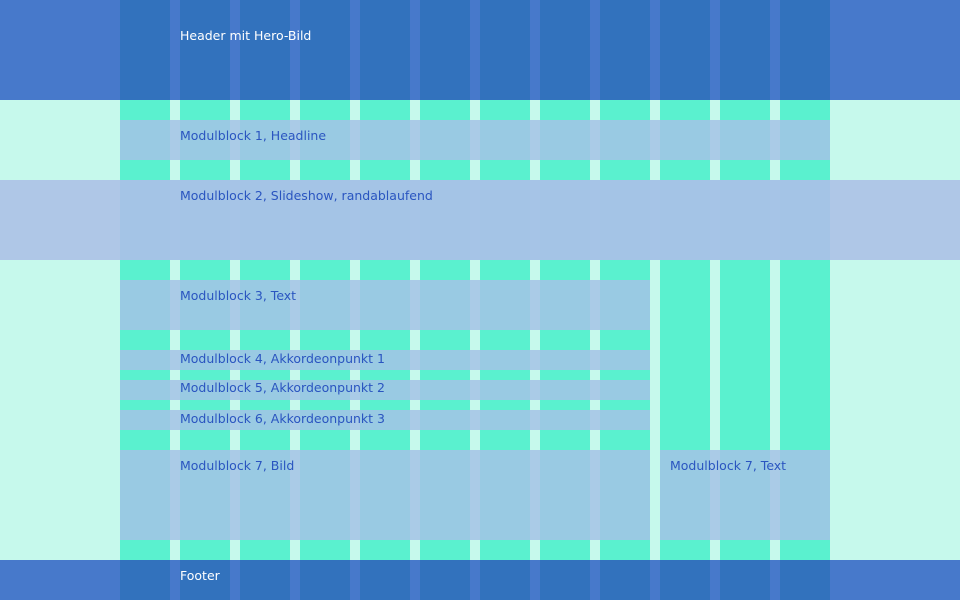  What do you see at coordinates (745, 495) in the screenshot?
I see `module-block-7-text: Modulblock 7, Text` at bounding box center [745, 495].